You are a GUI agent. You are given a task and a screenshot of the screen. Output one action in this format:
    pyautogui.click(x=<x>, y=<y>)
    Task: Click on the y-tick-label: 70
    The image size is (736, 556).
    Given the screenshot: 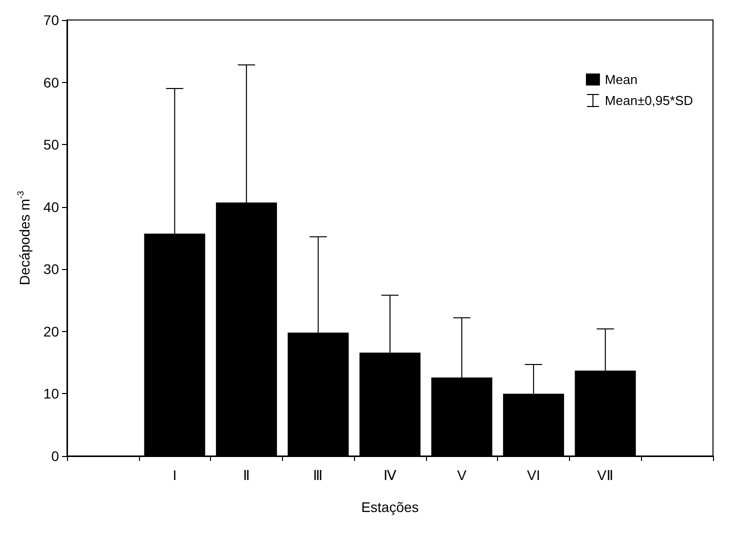 What is the action you would take?
    pyautogui.click(x=51, y=20)
    